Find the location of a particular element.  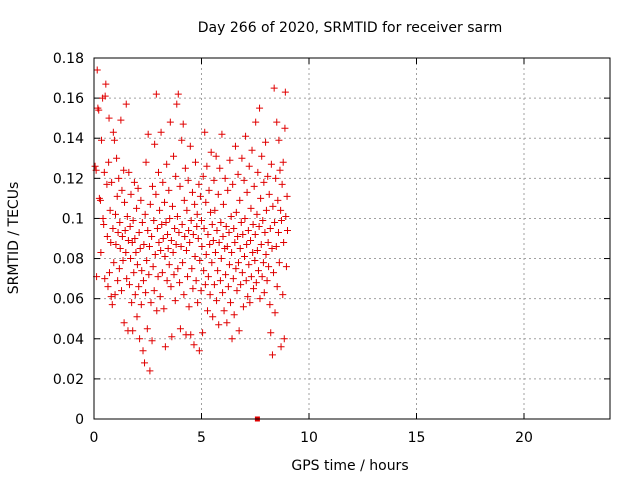

y-tick-label: 0 is located at coordinates (79, 420).